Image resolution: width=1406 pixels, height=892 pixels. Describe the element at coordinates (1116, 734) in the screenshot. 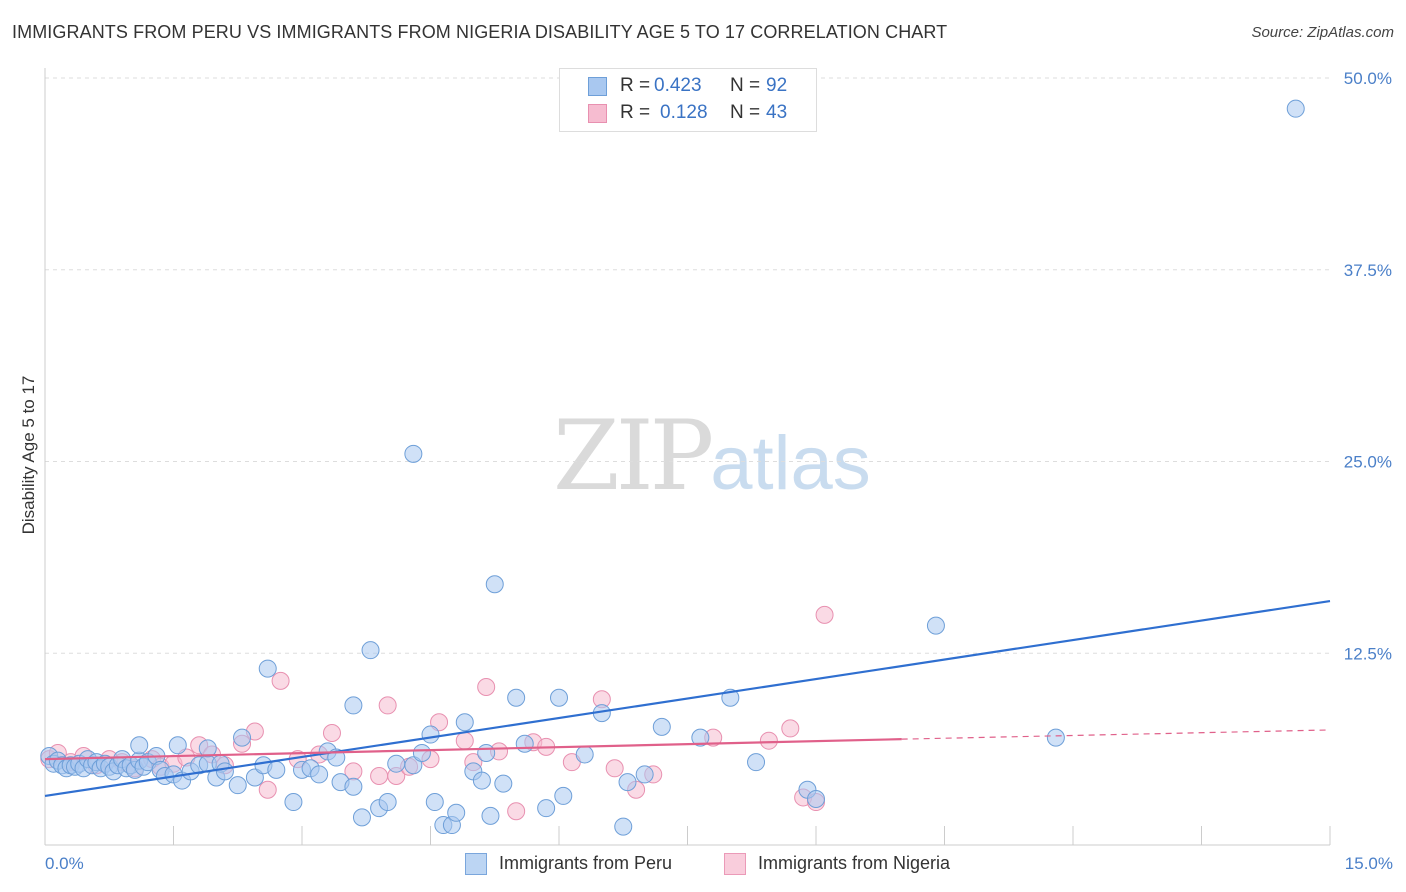

I see `trend-line-nigeria-extension` at that location.